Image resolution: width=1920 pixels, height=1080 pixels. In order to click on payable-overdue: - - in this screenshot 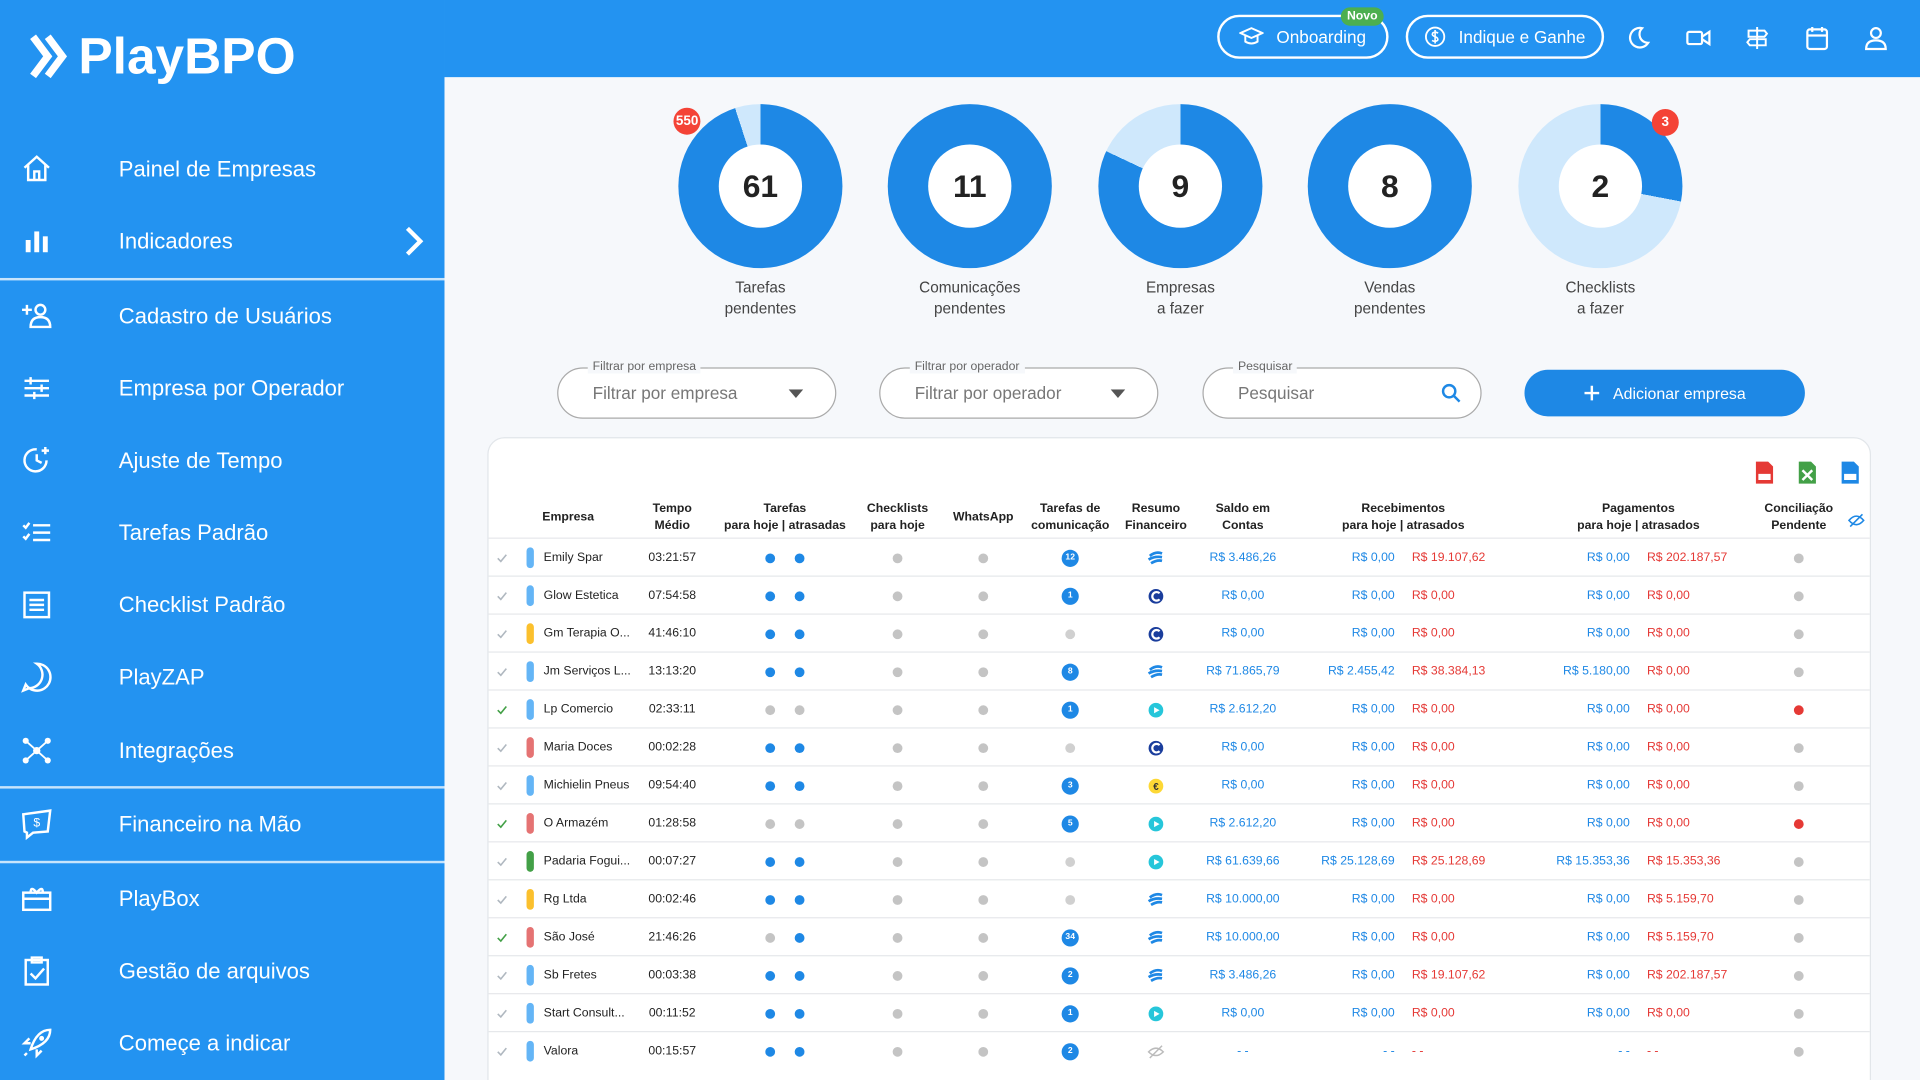, I will do `click(1652, 1051)`.